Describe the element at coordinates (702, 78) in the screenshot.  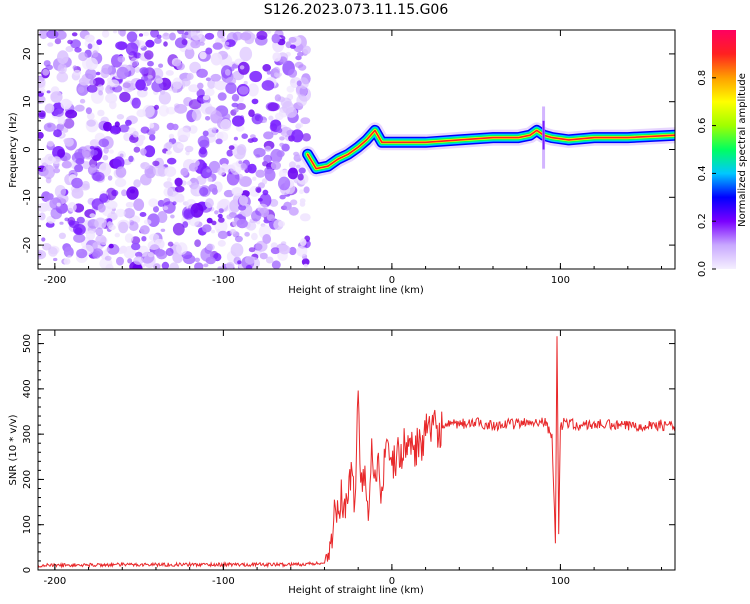
I see `colorbar-tick-label: 0.8` at that location.